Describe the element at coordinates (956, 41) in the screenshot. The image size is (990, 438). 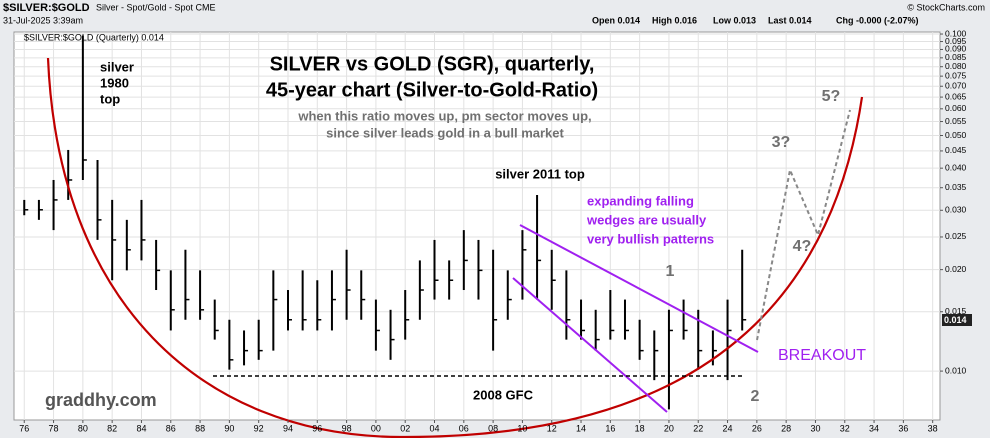
I see `y-tick-label: 0.095` at that location.